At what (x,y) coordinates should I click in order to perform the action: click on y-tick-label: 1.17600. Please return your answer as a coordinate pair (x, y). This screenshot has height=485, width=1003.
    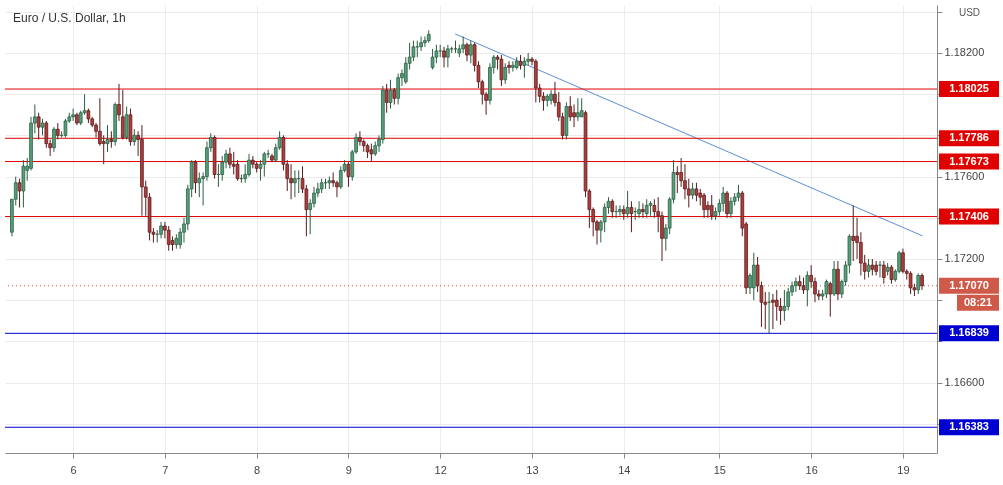
    Looking at the image, I should click on (964, 176).